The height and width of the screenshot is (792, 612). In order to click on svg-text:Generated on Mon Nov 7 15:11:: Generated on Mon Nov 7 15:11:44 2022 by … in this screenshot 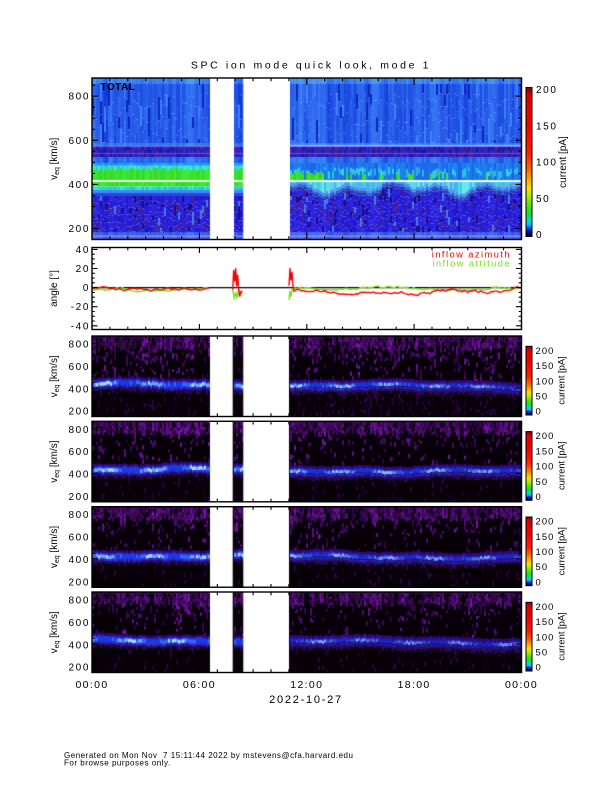, I will do `click(208, 755)`.